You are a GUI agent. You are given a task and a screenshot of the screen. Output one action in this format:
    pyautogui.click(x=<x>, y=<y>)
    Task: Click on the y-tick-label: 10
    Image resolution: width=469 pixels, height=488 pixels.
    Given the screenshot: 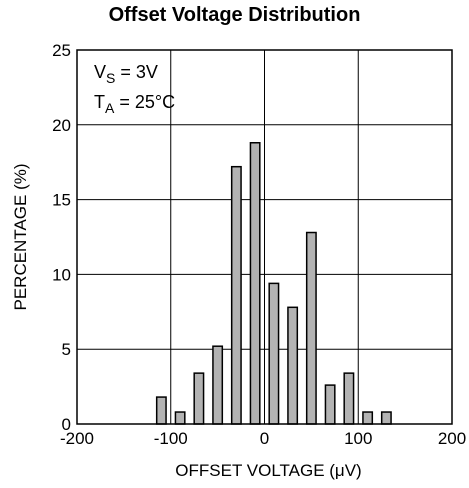 What is the action you would take?
    pyautogui.click(x=61, y=274)
    